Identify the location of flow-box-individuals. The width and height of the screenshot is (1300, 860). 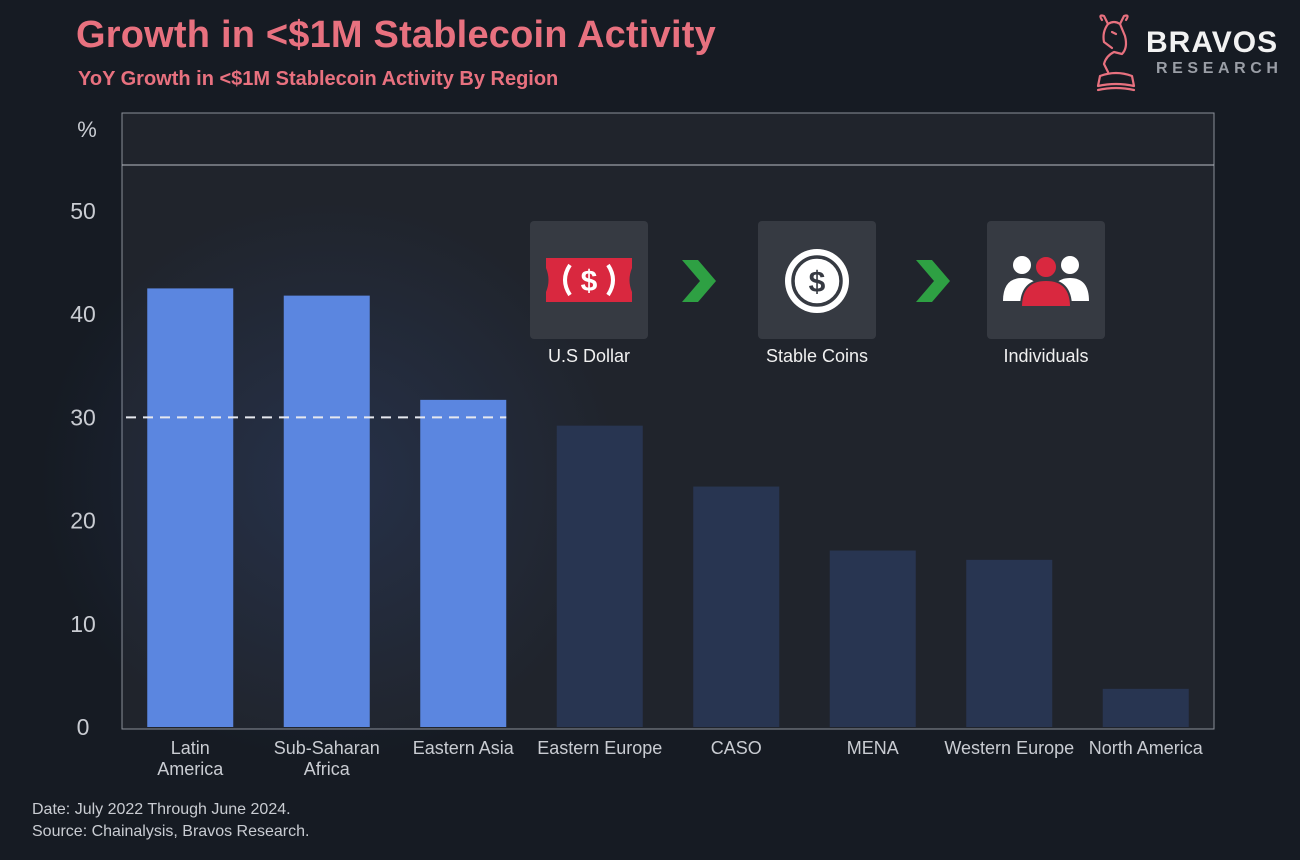
(1046, 280).